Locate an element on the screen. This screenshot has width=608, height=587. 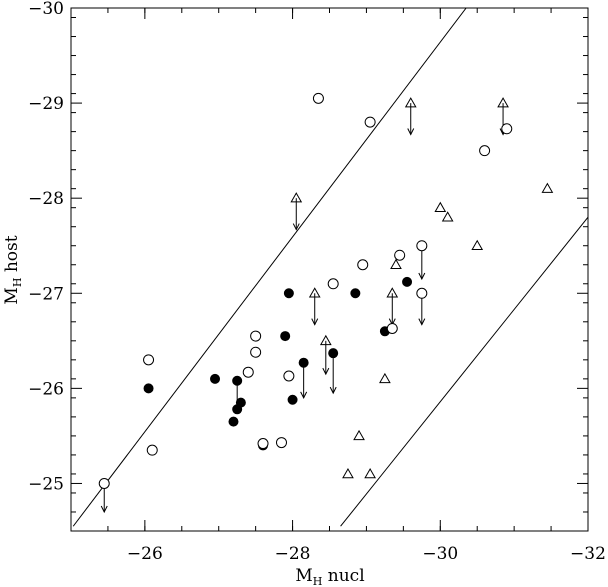
x-tick-label: −32 is located at coordinates (588, 554).